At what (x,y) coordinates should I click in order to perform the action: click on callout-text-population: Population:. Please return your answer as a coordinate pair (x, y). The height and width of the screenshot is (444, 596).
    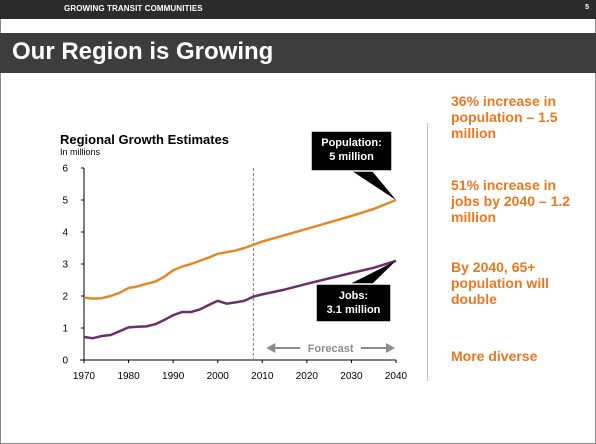
    Looking at the image, I should click on (351, 143).